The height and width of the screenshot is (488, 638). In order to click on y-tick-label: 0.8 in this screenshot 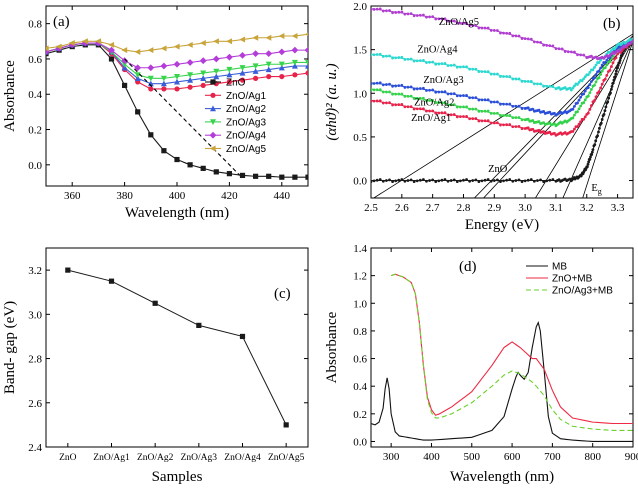, I will do `click(35, 25)`.